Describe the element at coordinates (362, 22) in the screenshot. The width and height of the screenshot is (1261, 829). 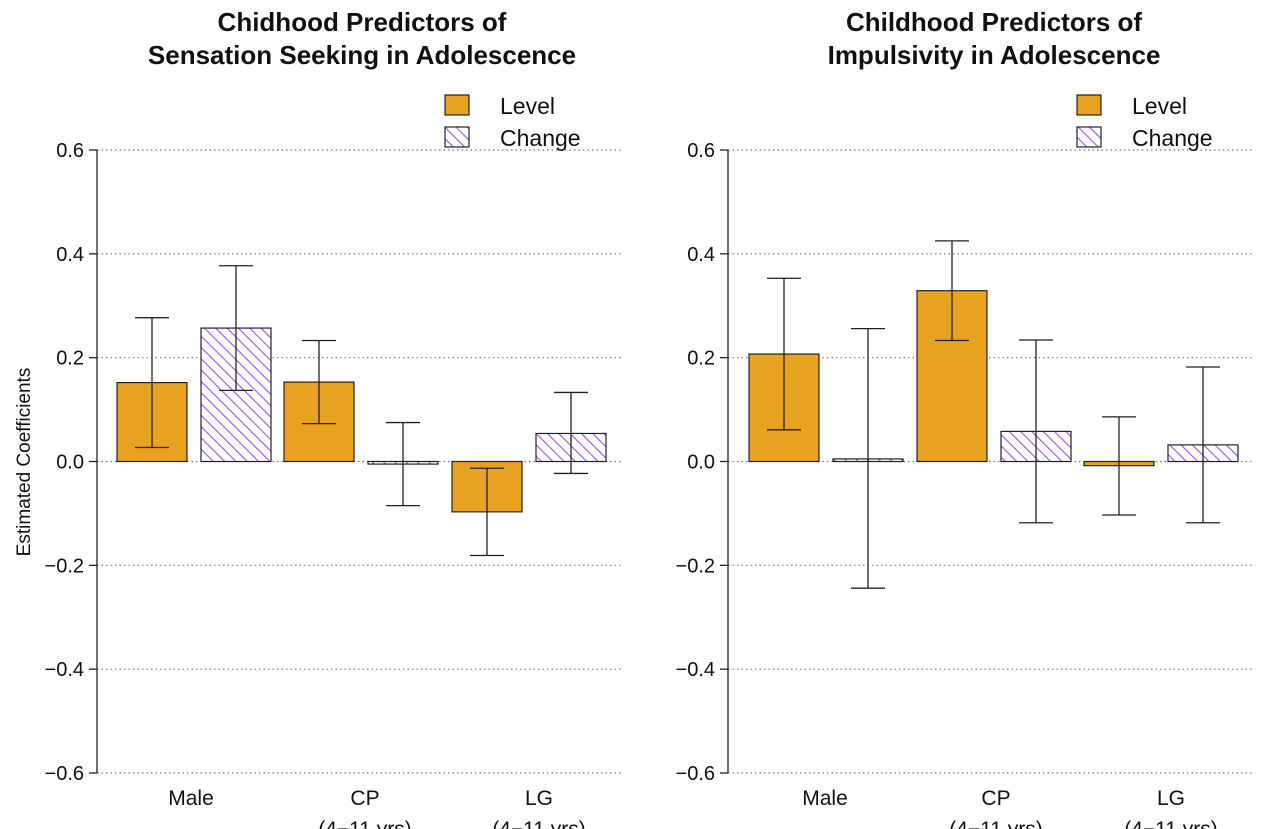
I see `chart-title: Chidhood Predictors of` at that location.